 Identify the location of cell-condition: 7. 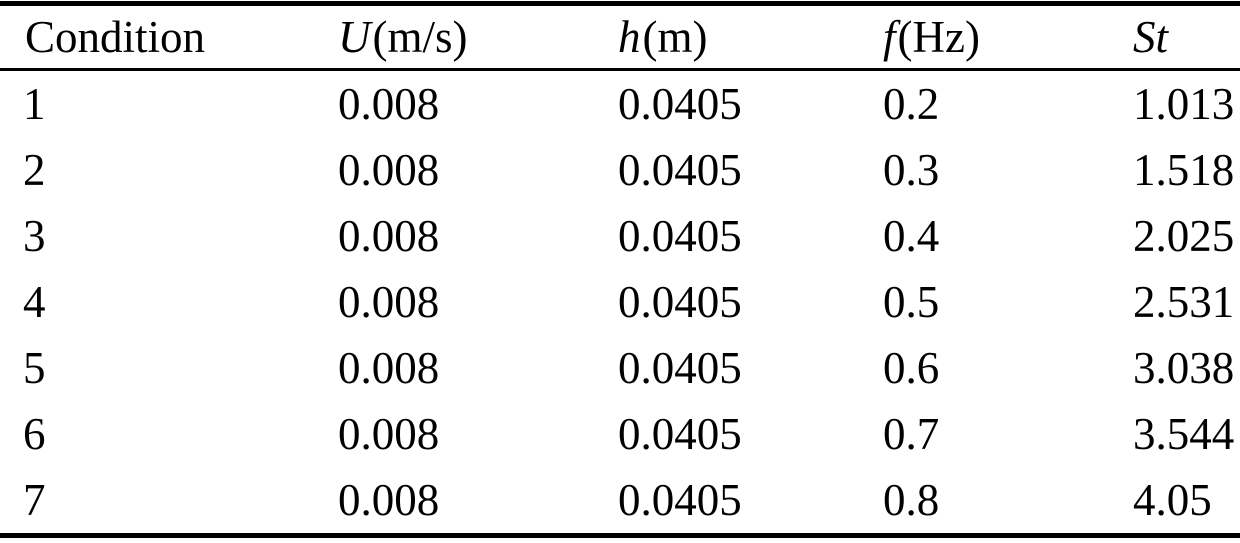
(34, 499).